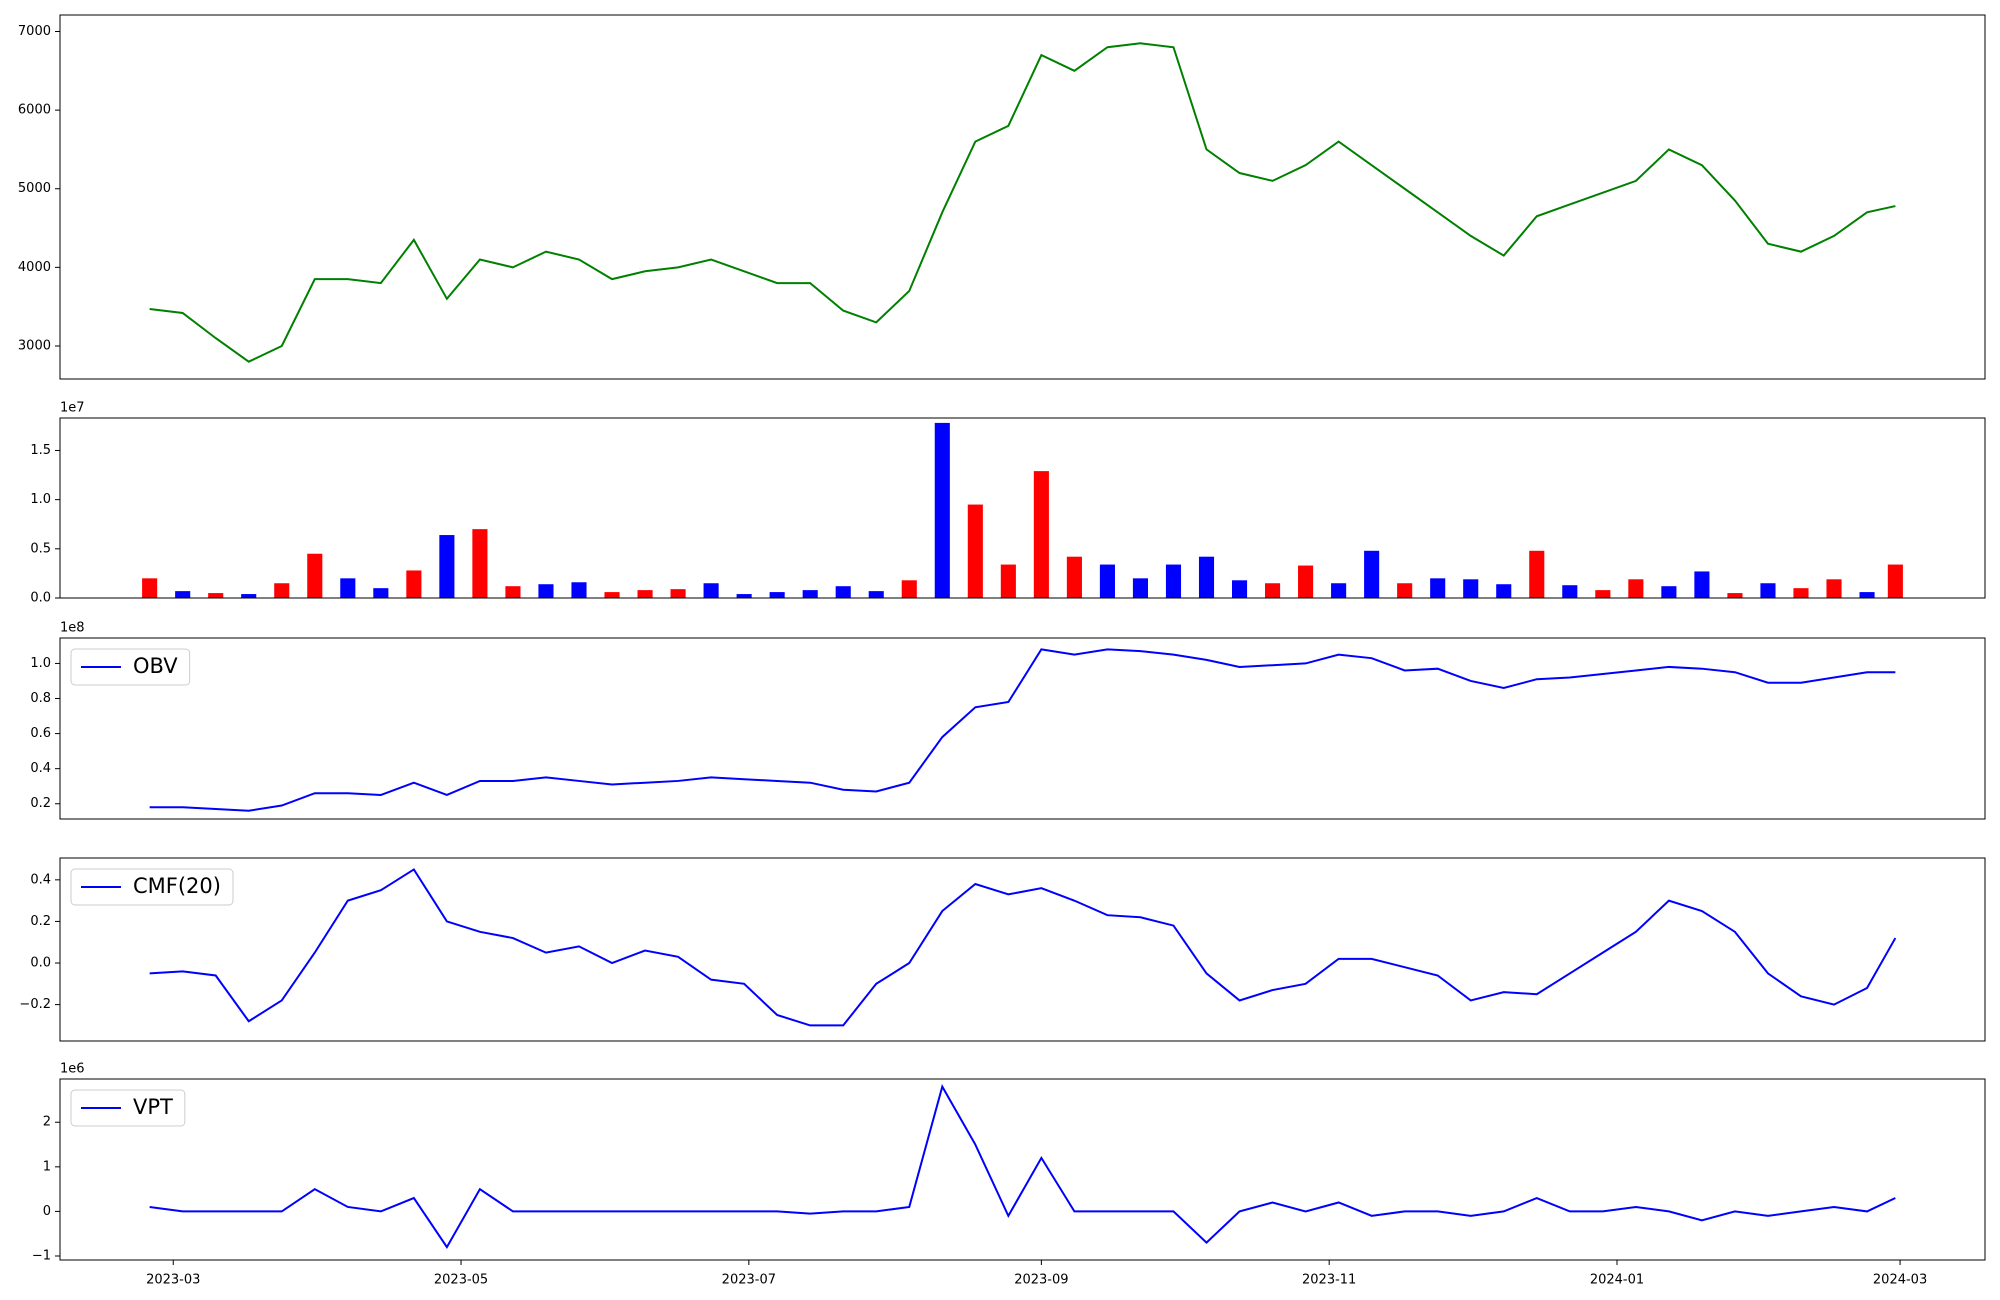 The image size is (2000, 1300). I want to click on y-tick-label: 0, so click(47, 1211).